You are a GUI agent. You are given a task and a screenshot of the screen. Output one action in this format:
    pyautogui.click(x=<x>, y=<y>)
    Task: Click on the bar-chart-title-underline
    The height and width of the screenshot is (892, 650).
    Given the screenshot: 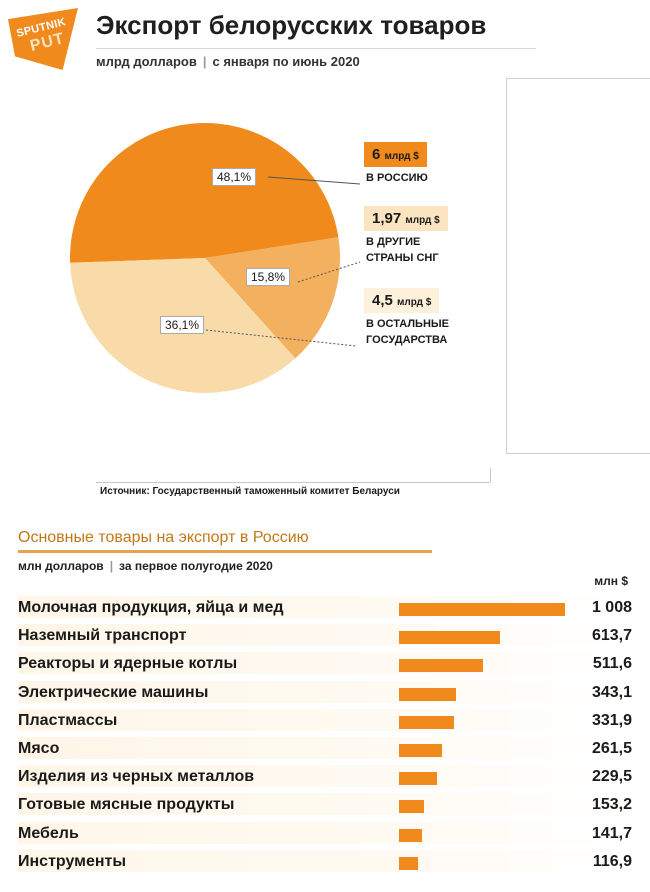 What is the action you would take?
    pyautogui.click(x=225, y=551)
    